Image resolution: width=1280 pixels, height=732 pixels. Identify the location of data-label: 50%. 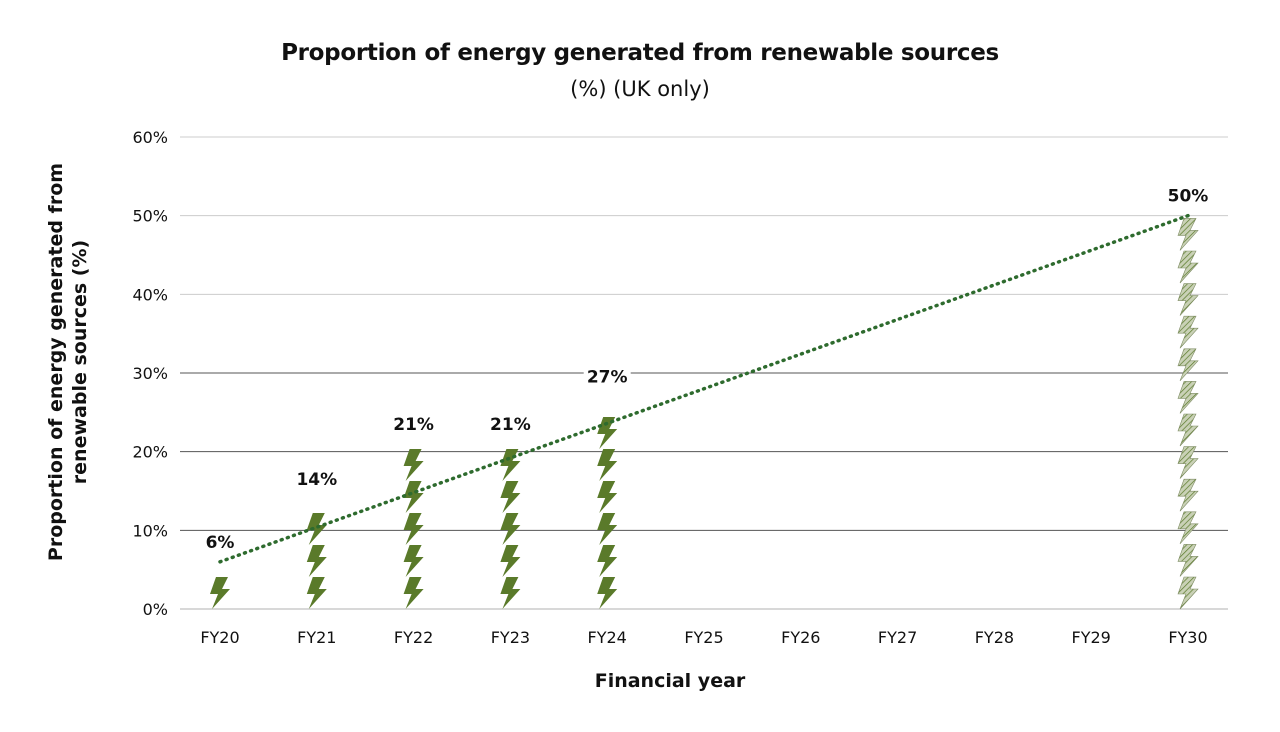
(1188, 197).